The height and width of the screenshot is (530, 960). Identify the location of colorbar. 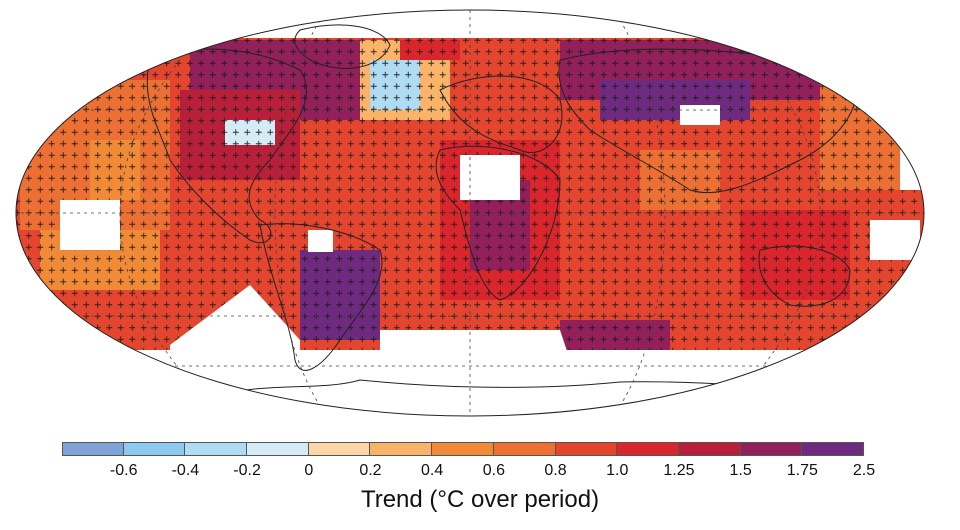
(463, 449).